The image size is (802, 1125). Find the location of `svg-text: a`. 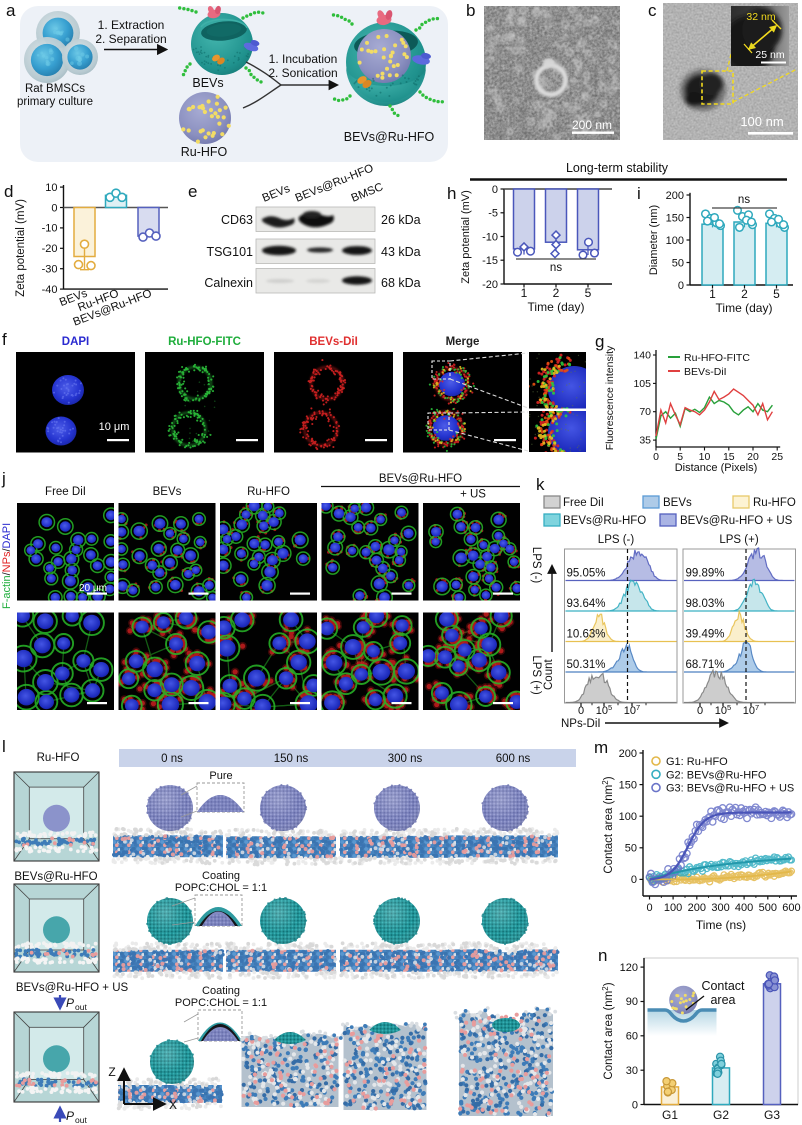

svg-text: a is located at coordinates (11, 10).